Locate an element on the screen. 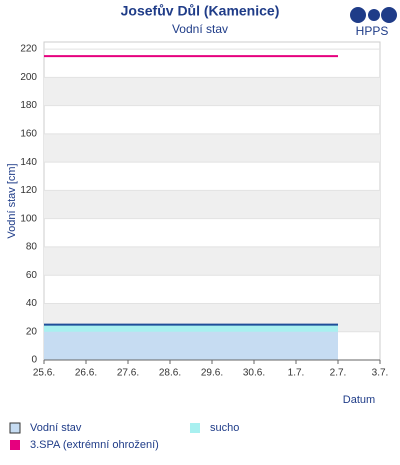  y-tick-label: 80 is located at coordinates (32, 247).